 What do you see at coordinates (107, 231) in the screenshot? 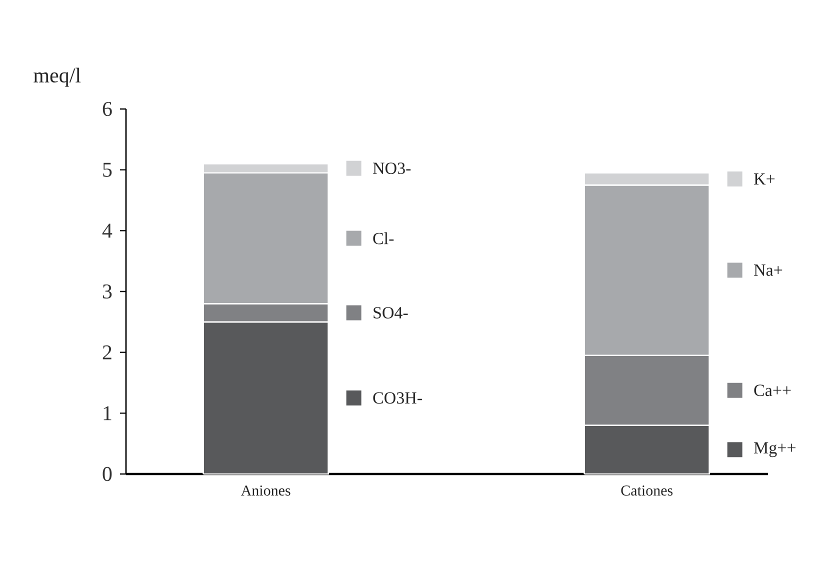
I see `y-tick-label: 4` at bounding box center [107, 231].